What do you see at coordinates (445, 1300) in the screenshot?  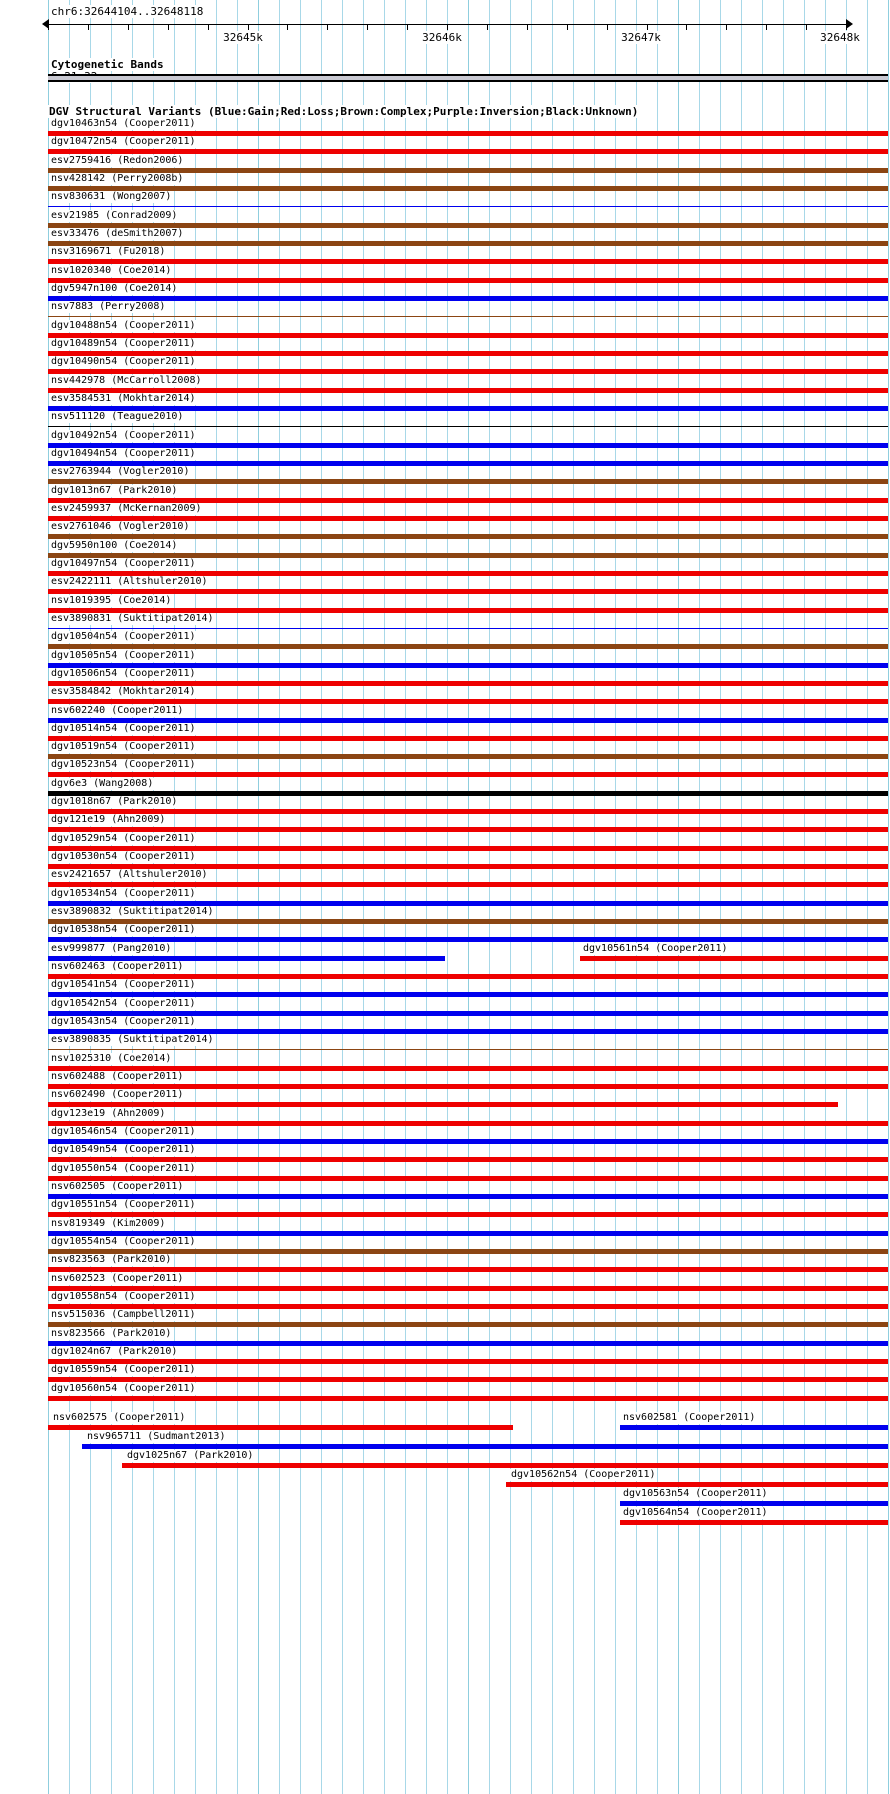 I see `variant-row: dgv10558n54 (Cooper2011)` at bounding box center [445, 1300].